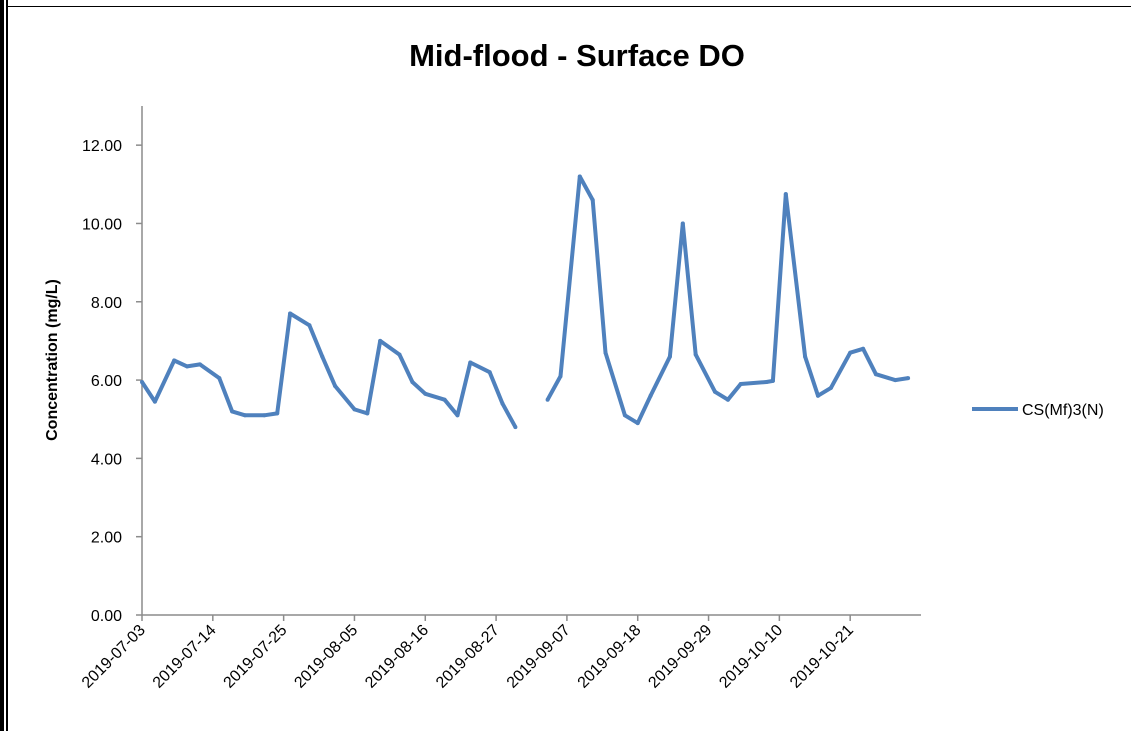 This screenshot has height=731, width=1131. I want to click on x-tick-label: 2019-07-25, so click(256, 657).